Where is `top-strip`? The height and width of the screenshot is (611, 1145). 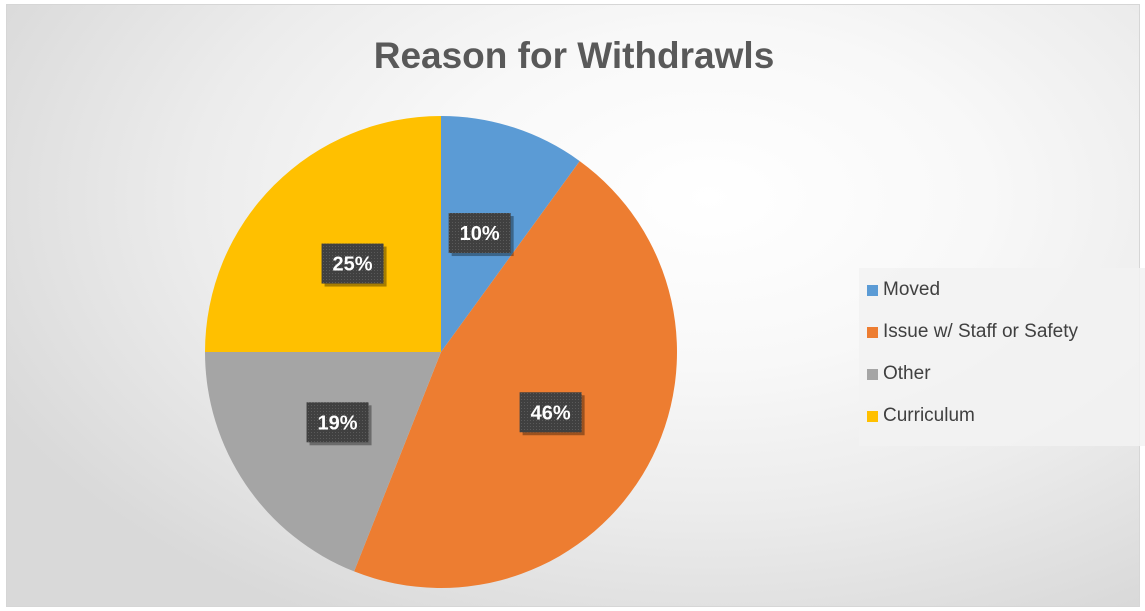 top-strip is located at coordinates (572, 3).